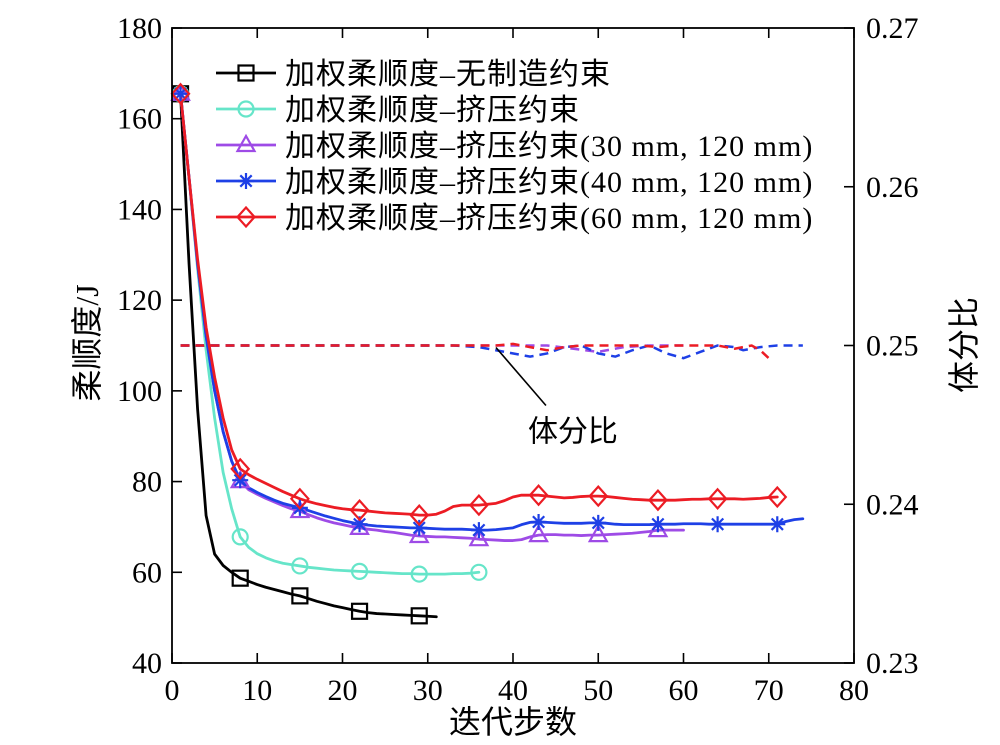  What do you see at coordinates (513, 722) in the screenshot?
I see `x-axis-label: 迭代步数` at bounding box center [513, 722].